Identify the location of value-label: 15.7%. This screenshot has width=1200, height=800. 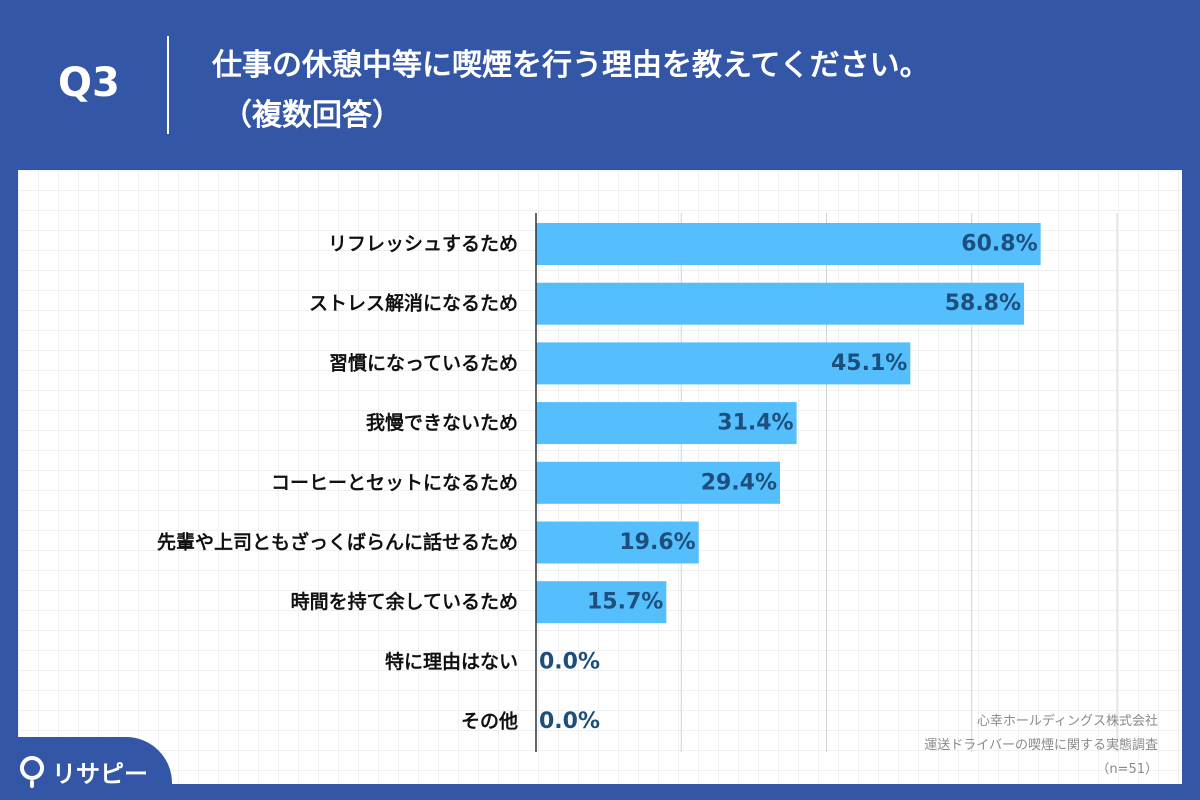
(625, 602).